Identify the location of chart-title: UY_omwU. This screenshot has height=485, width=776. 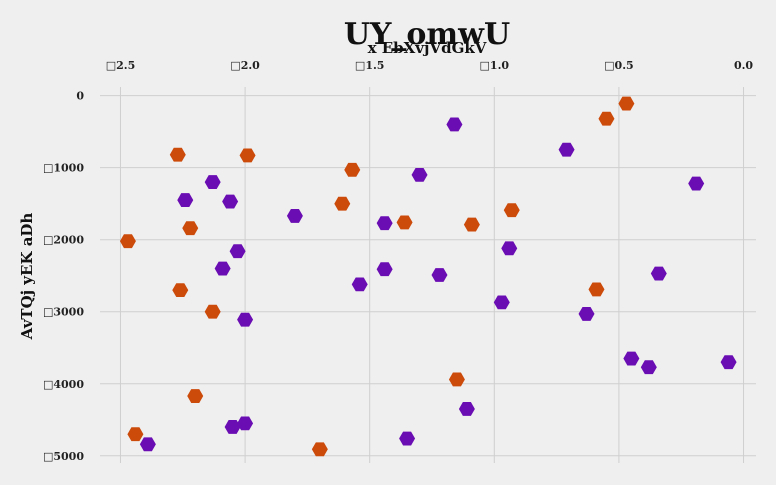
(427, 34).